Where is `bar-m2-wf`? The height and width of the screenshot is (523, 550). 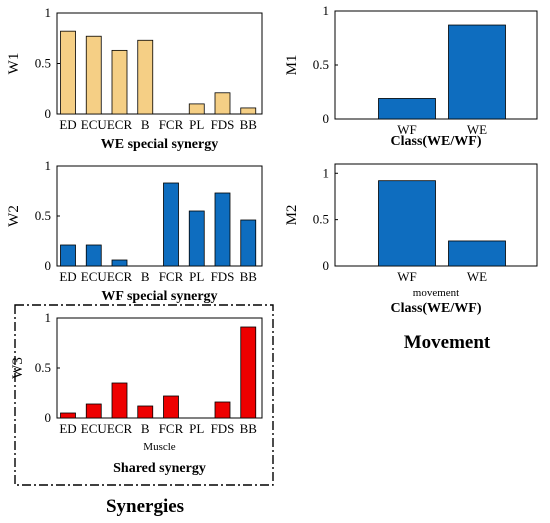
bar-m2-wf is located at coordinates (407, 223).